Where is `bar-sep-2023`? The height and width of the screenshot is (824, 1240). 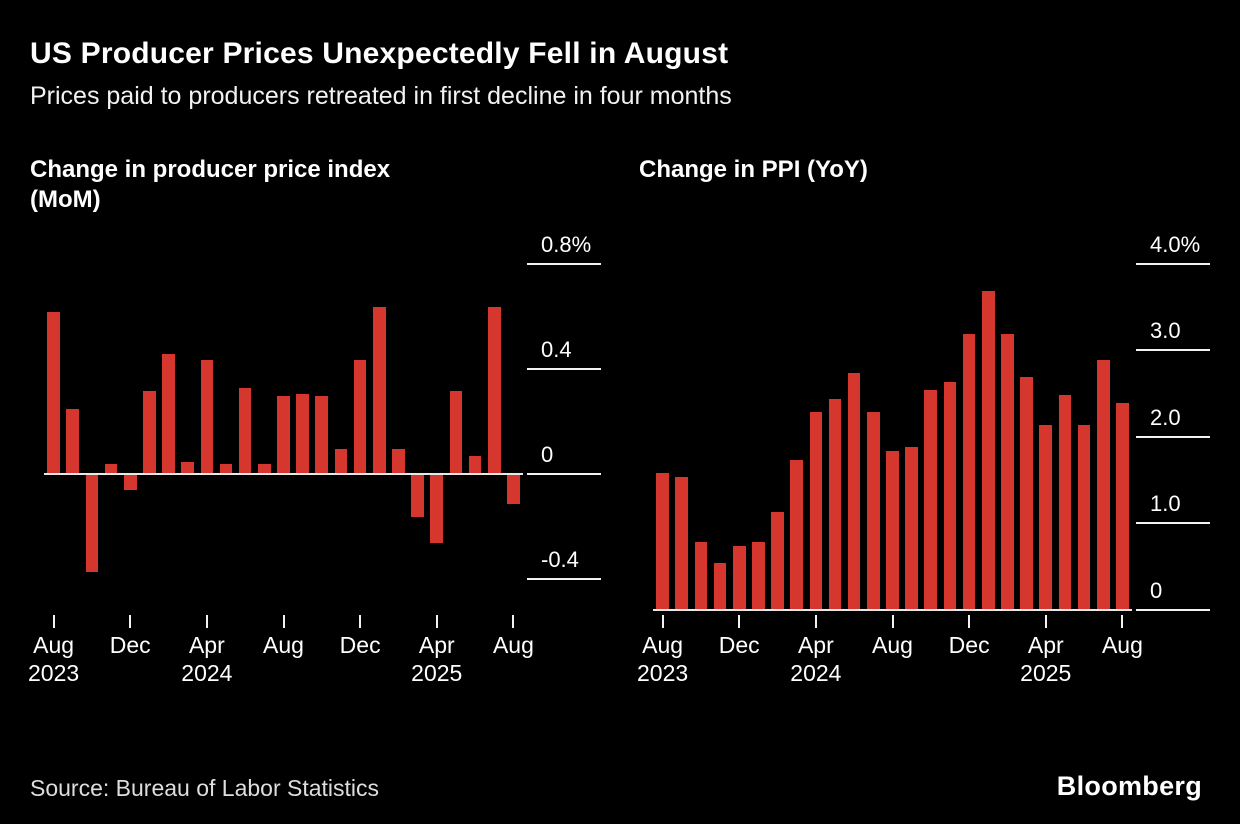 bar-sep-2023 is located at coordinates (73, 442).